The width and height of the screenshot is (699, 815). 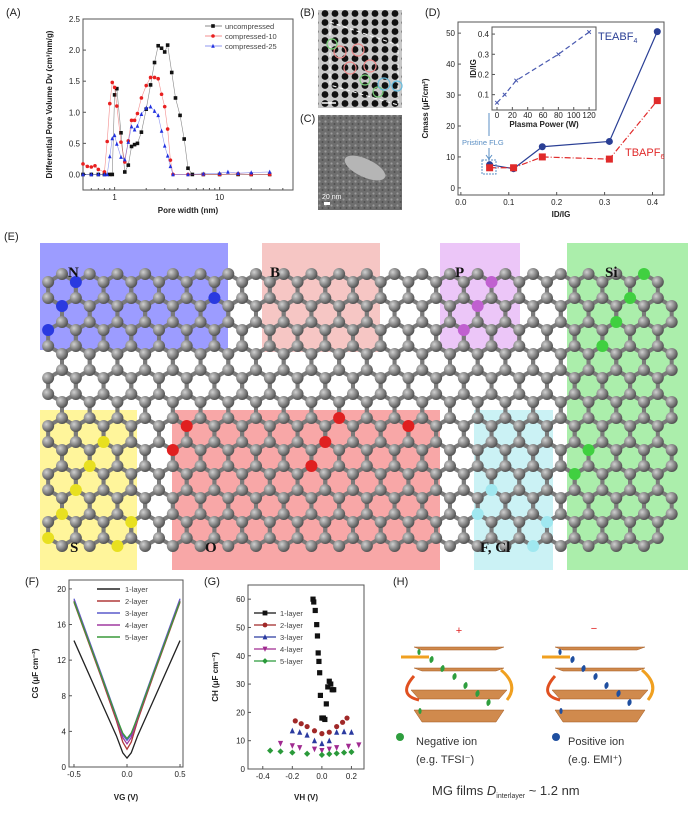 I want to click on negative-electrode-stack, so click(x=598, y=684).